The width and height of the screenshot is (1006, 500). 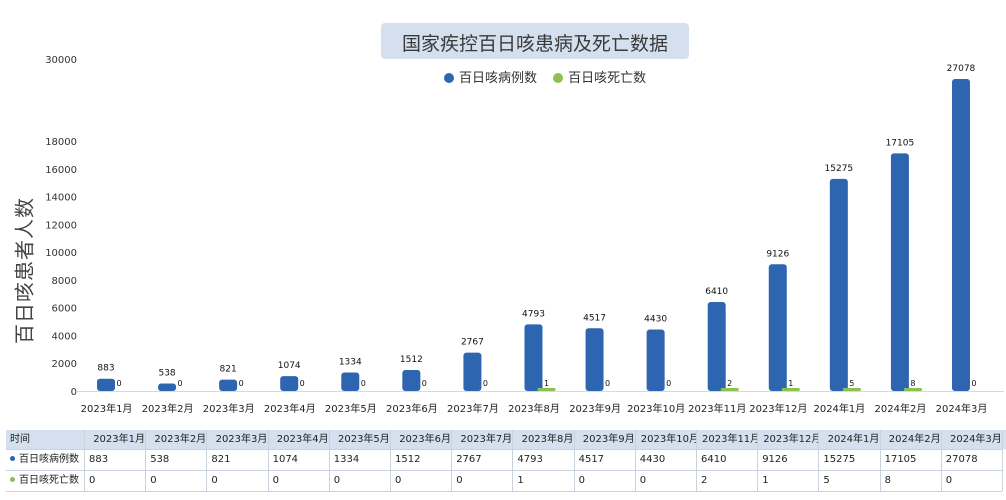 What do you see at coordinates (606, 439) in the screenshot?
I see `table-header-cell: 2023年9月` at bounding box center [606, 439].